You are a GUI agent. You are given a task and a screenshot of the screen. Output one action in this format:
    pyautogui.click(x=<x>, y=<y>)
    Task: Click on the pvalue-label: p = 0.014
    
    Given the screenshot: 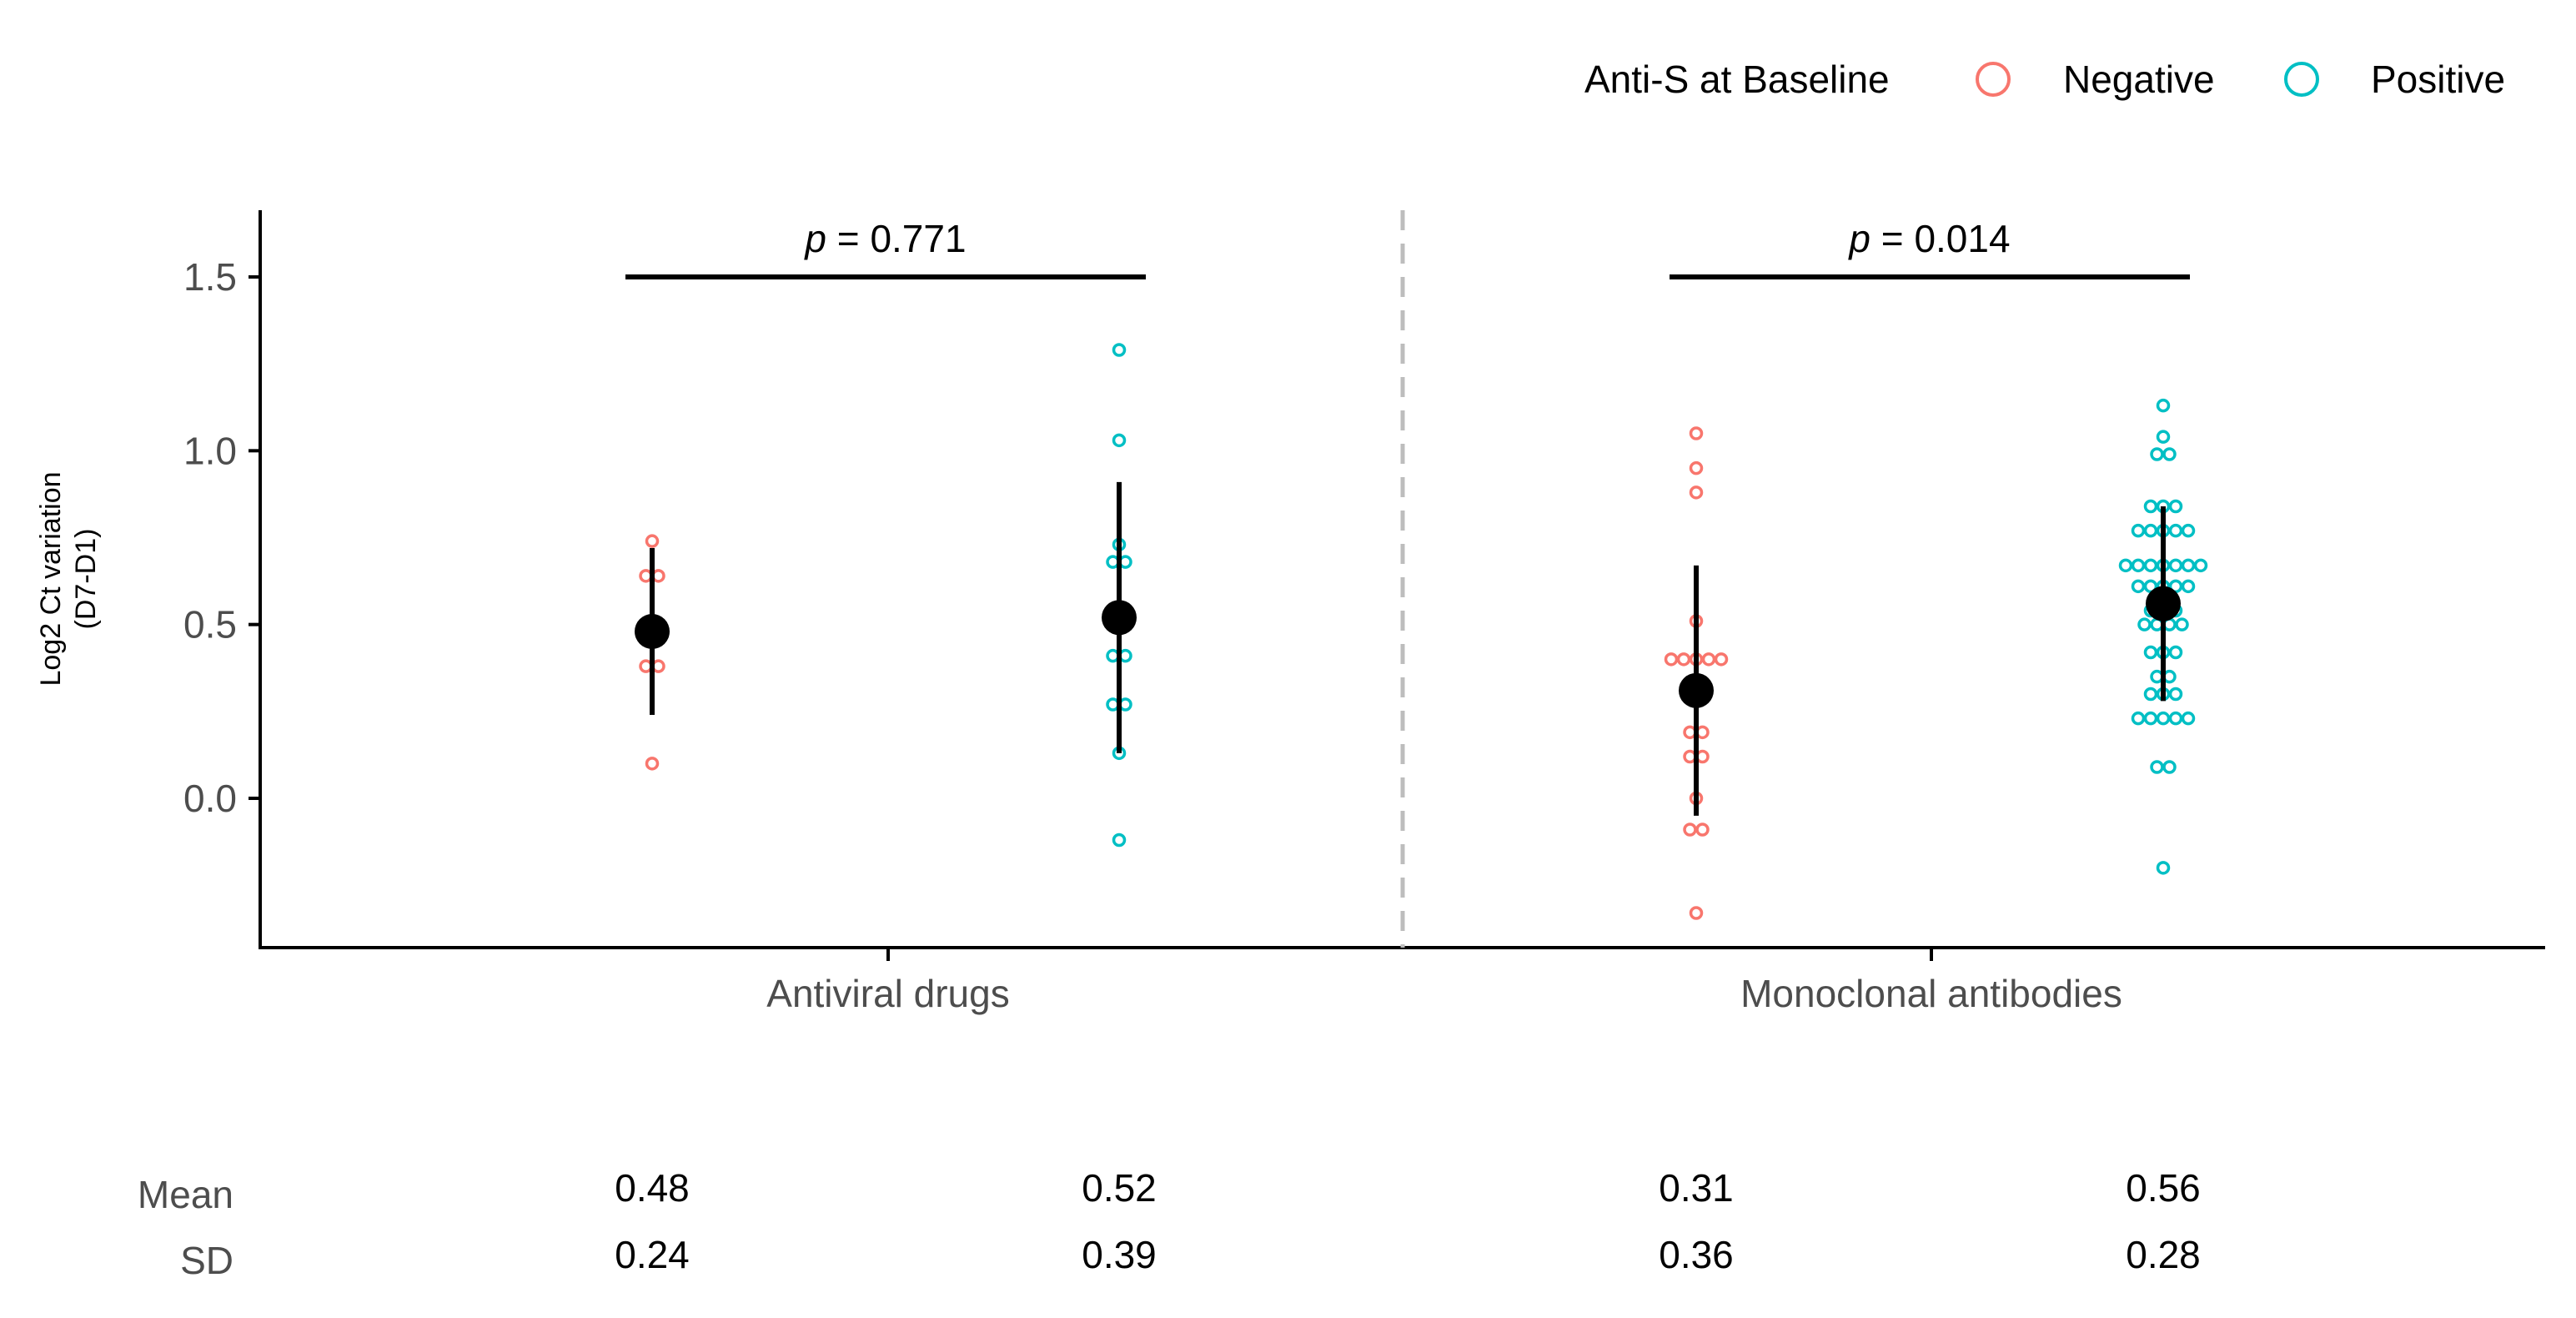 What is the action you would take?
    pyautogui.click(x=1928, y=239)
    